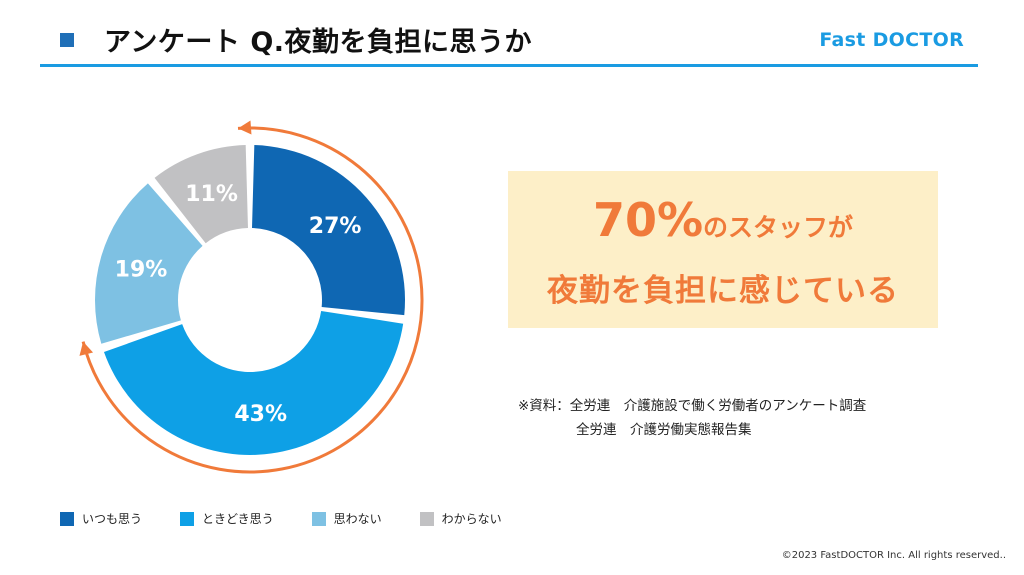 The image size is (1024, 575). I want to click on source-note: ※資料：全労連 介護施設で働く労働者のアンケート調査 全労連 介護労働実態報告集, so click(692, 418).